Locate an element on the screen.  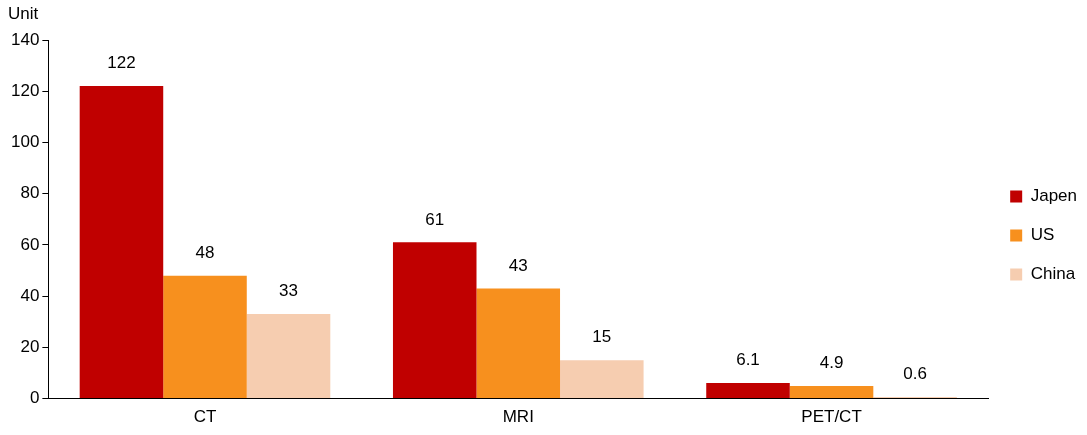
data-label: 61 is located at coordinates (435, 219).